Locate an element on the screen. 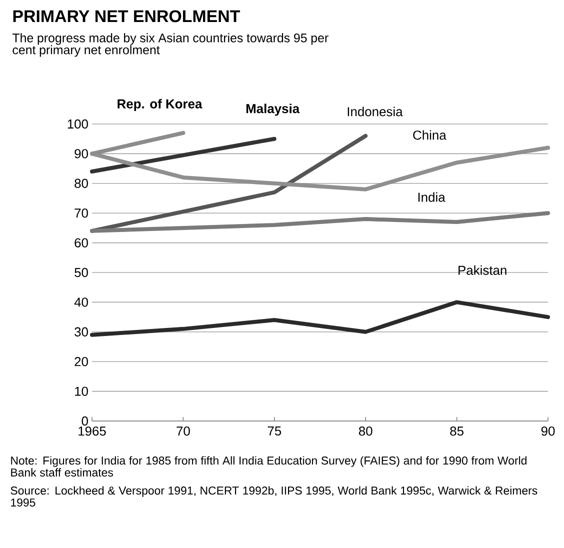 The width and height of the screenshot is (564, 548). x-tick-label: 70 is located at coordinates (183, 431).